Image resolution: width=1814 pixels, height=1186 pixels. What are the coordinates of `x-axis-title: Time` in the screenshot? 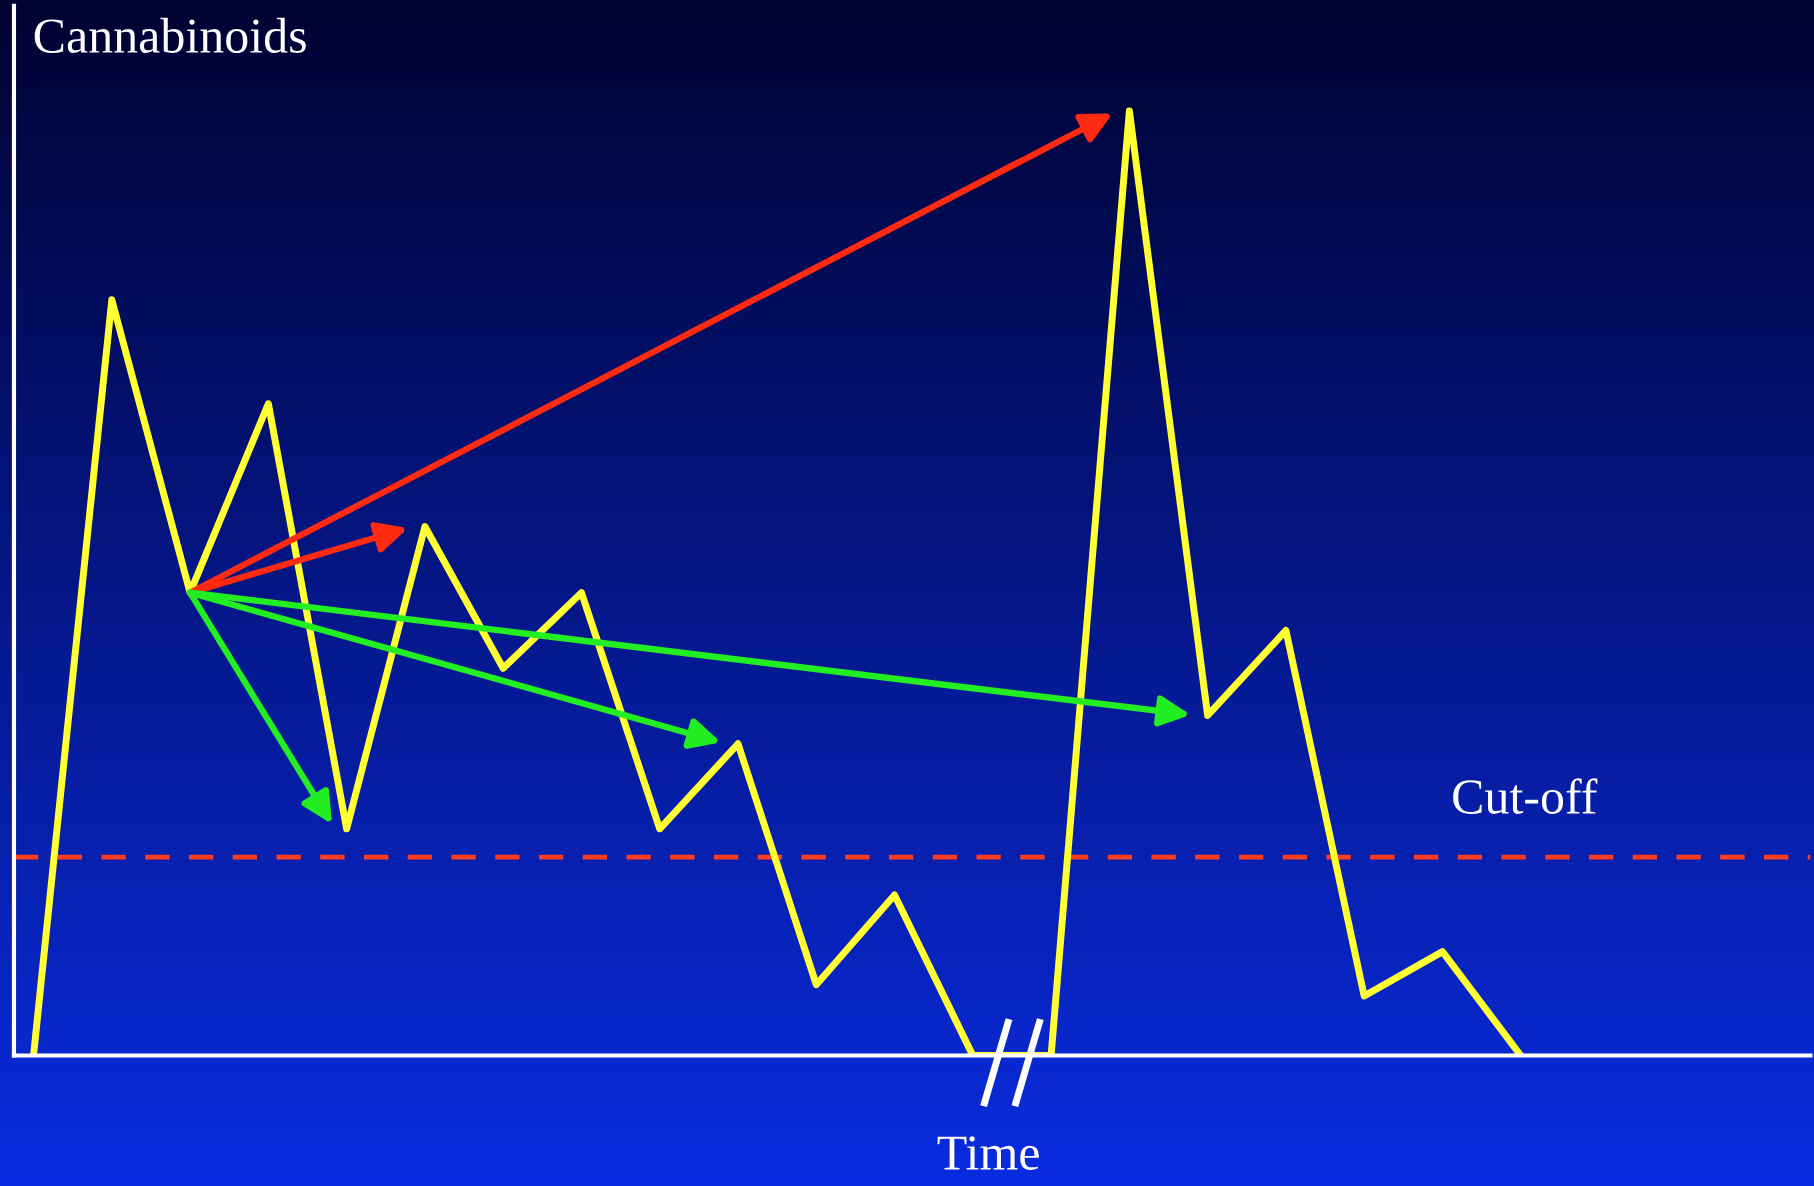 It's located at (988, 1153).